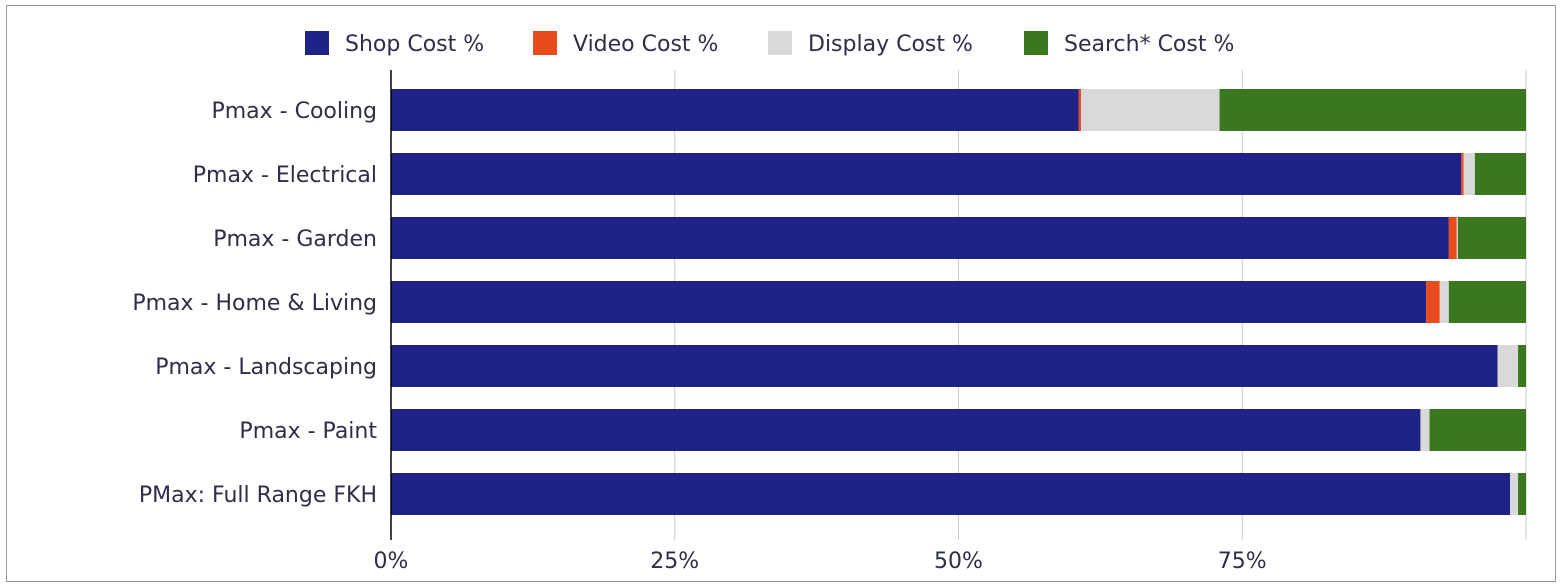 This screenshot has width=1564, height=588. I want to click on x-tick-label-1: 25%, so click(674, 561).